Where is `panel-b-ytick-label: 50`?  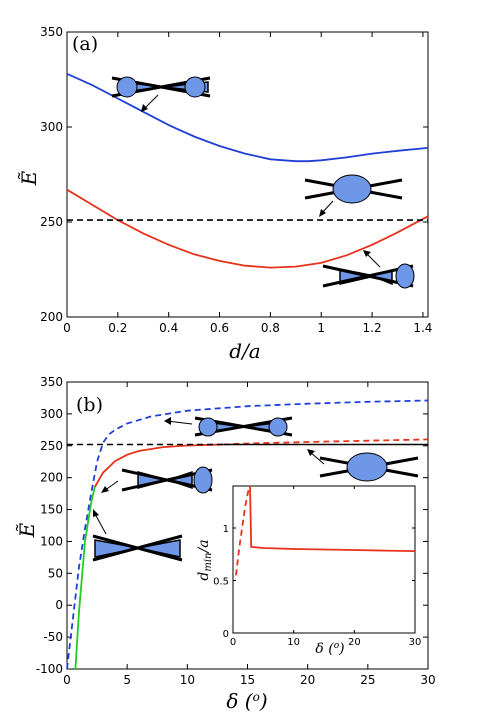 panel-b-ytick-label: 50 is located at coordinates (55, 573).